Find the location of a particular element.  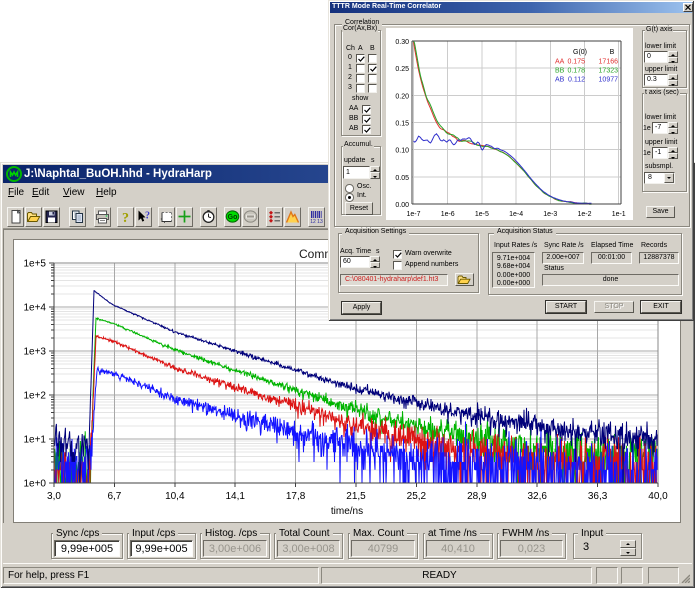

svg-text: 32,6 is located at coordinates (537, 496).